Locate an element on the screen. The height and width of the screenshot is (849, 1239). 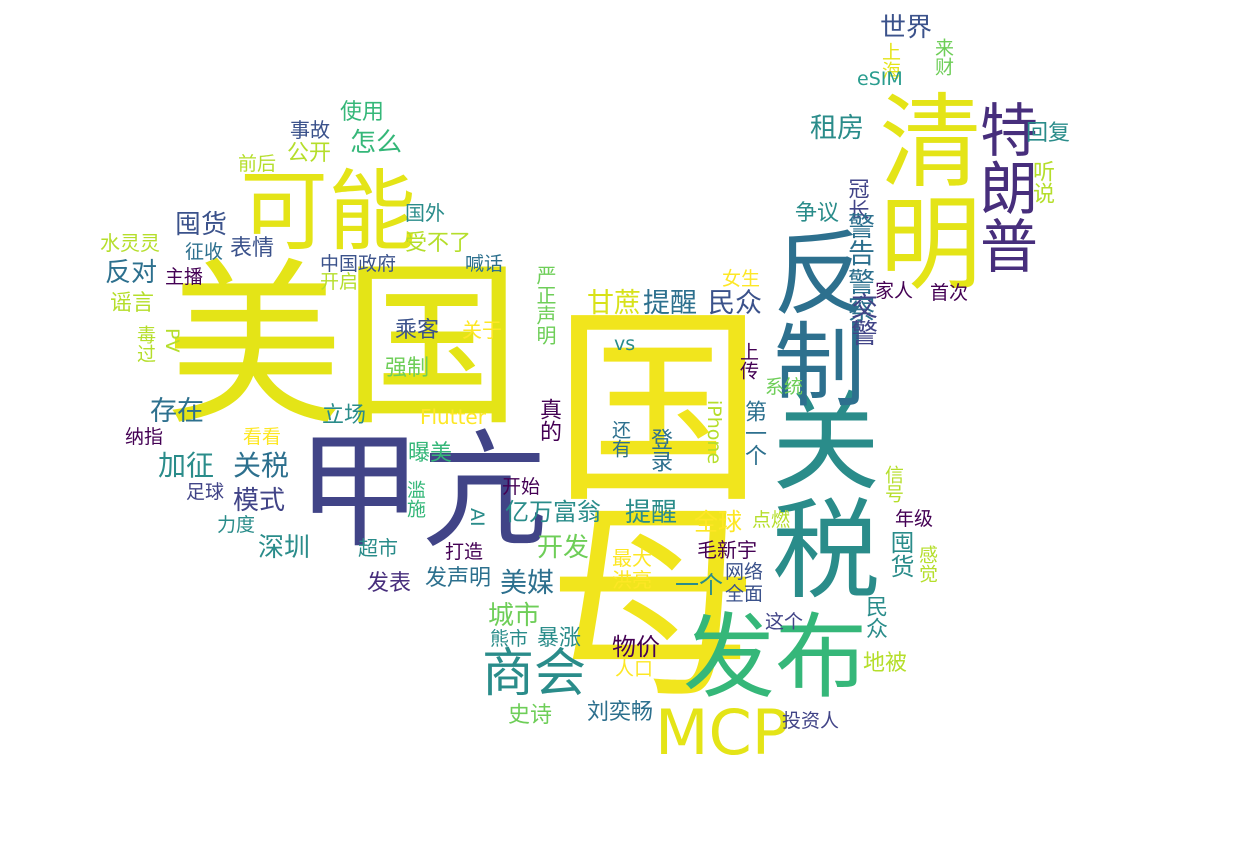
word-gongkai: 公开 is located at coordinates (309, 153).